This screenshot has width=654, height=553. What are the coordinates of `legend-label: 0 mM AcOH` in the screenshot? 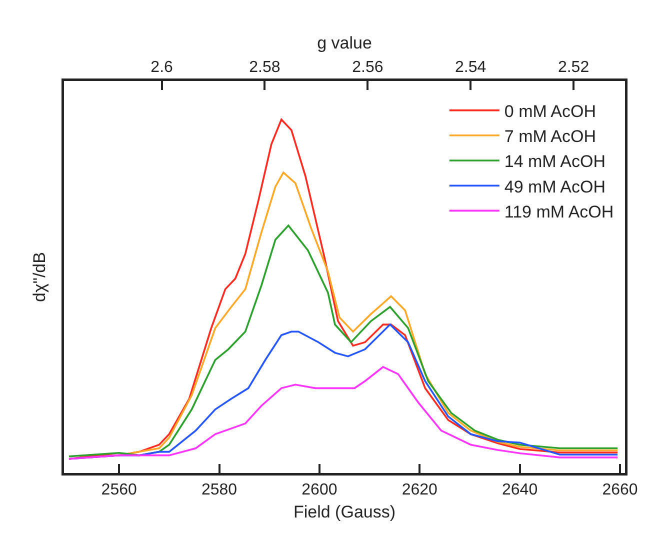 It's located at (550, 111).